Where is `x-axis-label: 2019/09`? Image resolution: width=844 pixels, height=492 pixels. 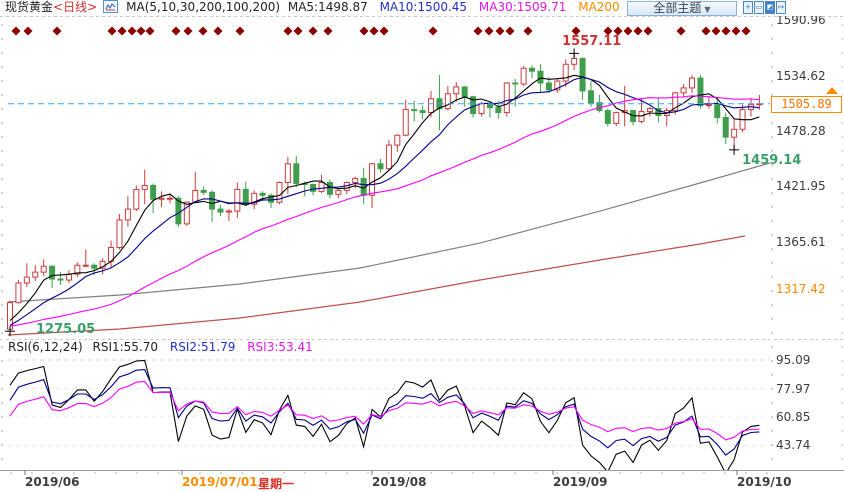
x-axis-label: 2019/09 is located at coordinates (580, 482).